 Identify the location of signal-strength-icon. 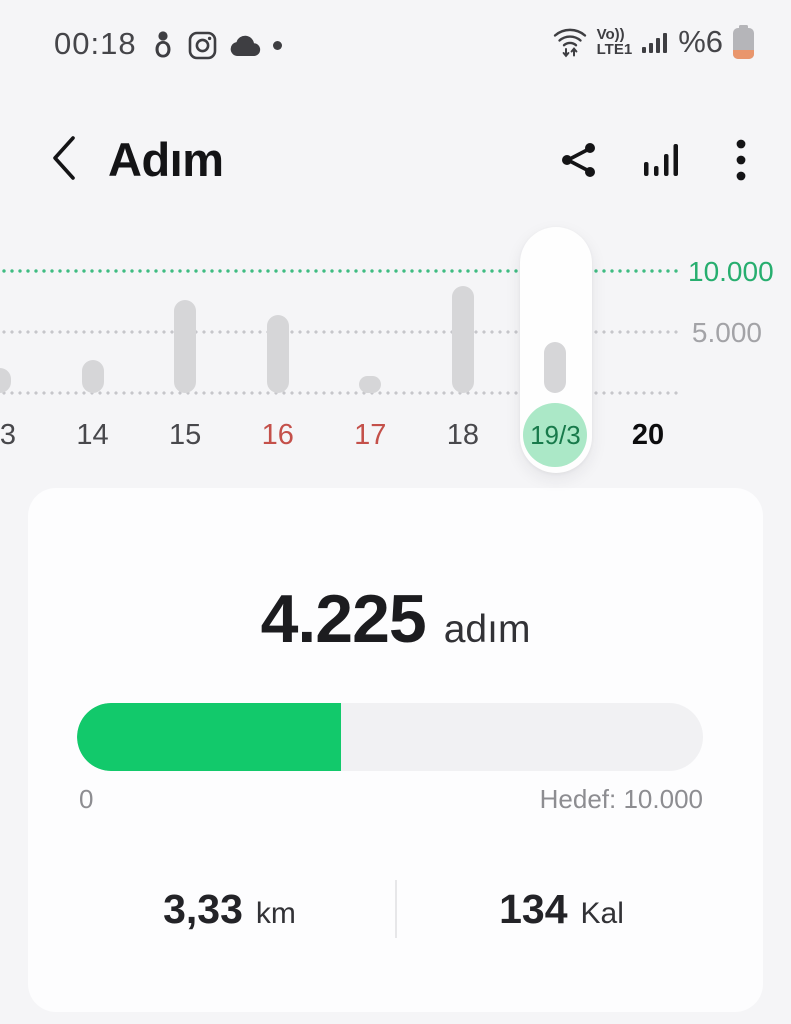
(655, 42).